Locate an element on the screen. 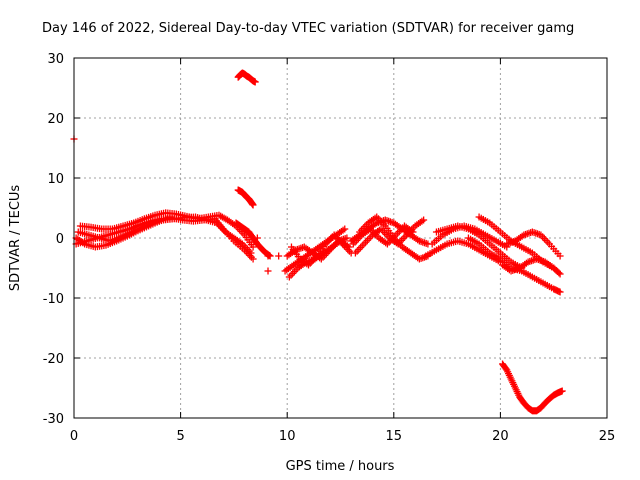 The height and width of the screenshot is (480, 640). x-tick-label: 10 is located at coordinates (287, 436).